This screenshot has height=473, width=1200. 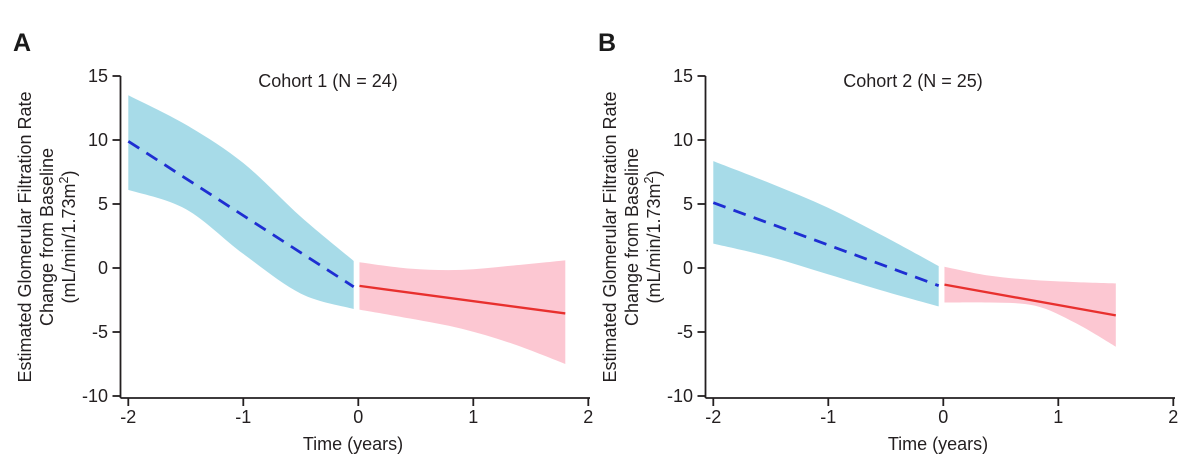 I want to click on panel-letter-b: B, so click(x=607, y=43).